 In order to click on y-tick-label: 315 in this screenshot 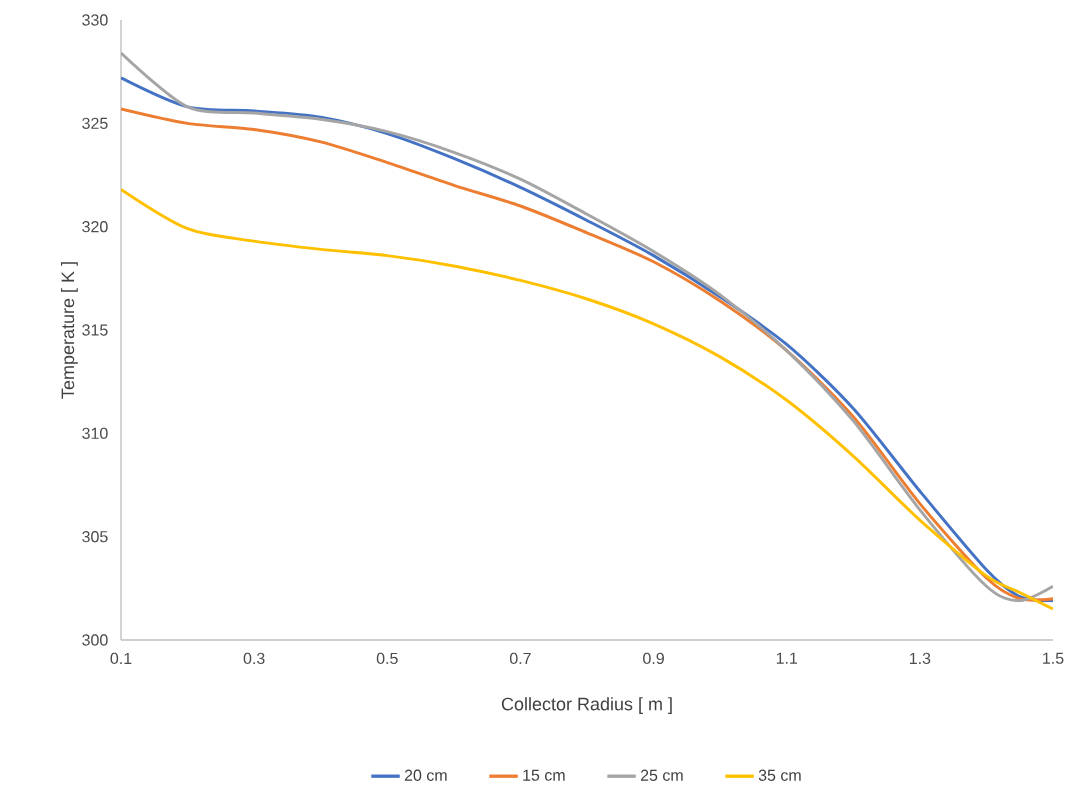, I will do `click(95, 330)`.